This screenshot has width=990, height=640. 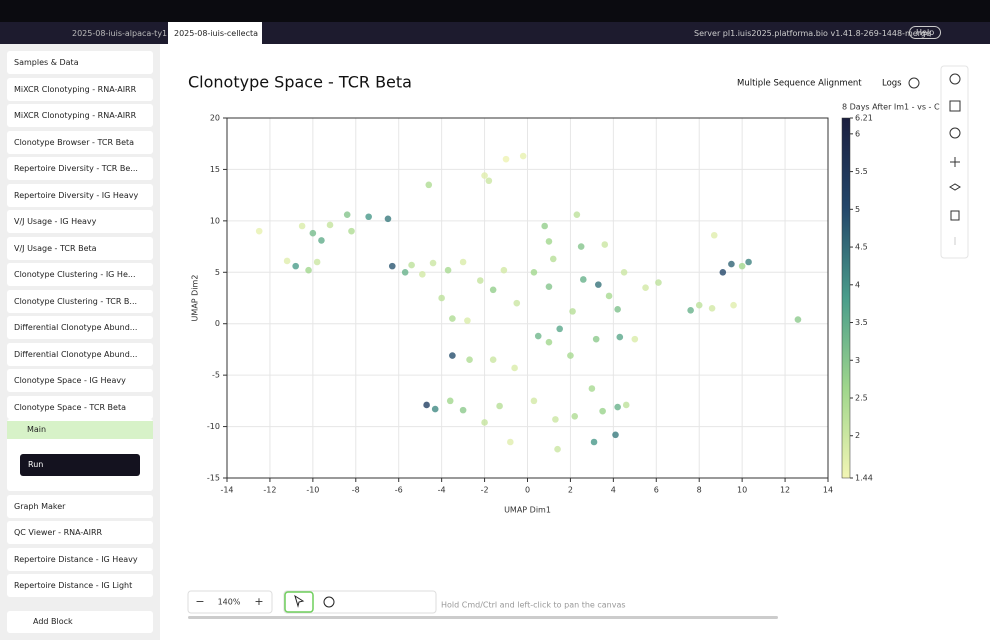 What do you see at coordinates (485, 490) in the screenshot?
I see `x-tick-label: -2` at bounding box center [485, 490].